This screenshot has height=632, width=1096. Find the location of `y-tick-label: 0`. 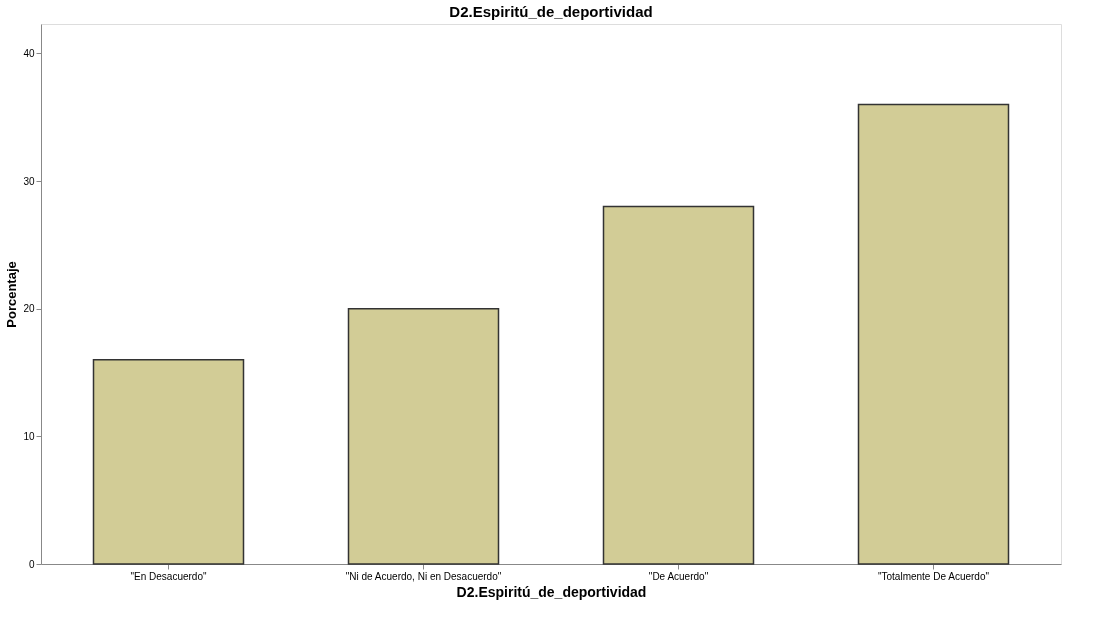

y-tick-label: 0 is located at coordinates (31, 564).